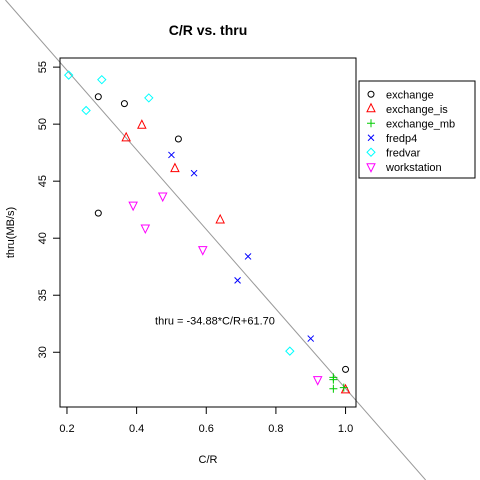  I want to click on x-axis: 0.2 0.4 0.6 0.8 1.0, so click(206, 420).